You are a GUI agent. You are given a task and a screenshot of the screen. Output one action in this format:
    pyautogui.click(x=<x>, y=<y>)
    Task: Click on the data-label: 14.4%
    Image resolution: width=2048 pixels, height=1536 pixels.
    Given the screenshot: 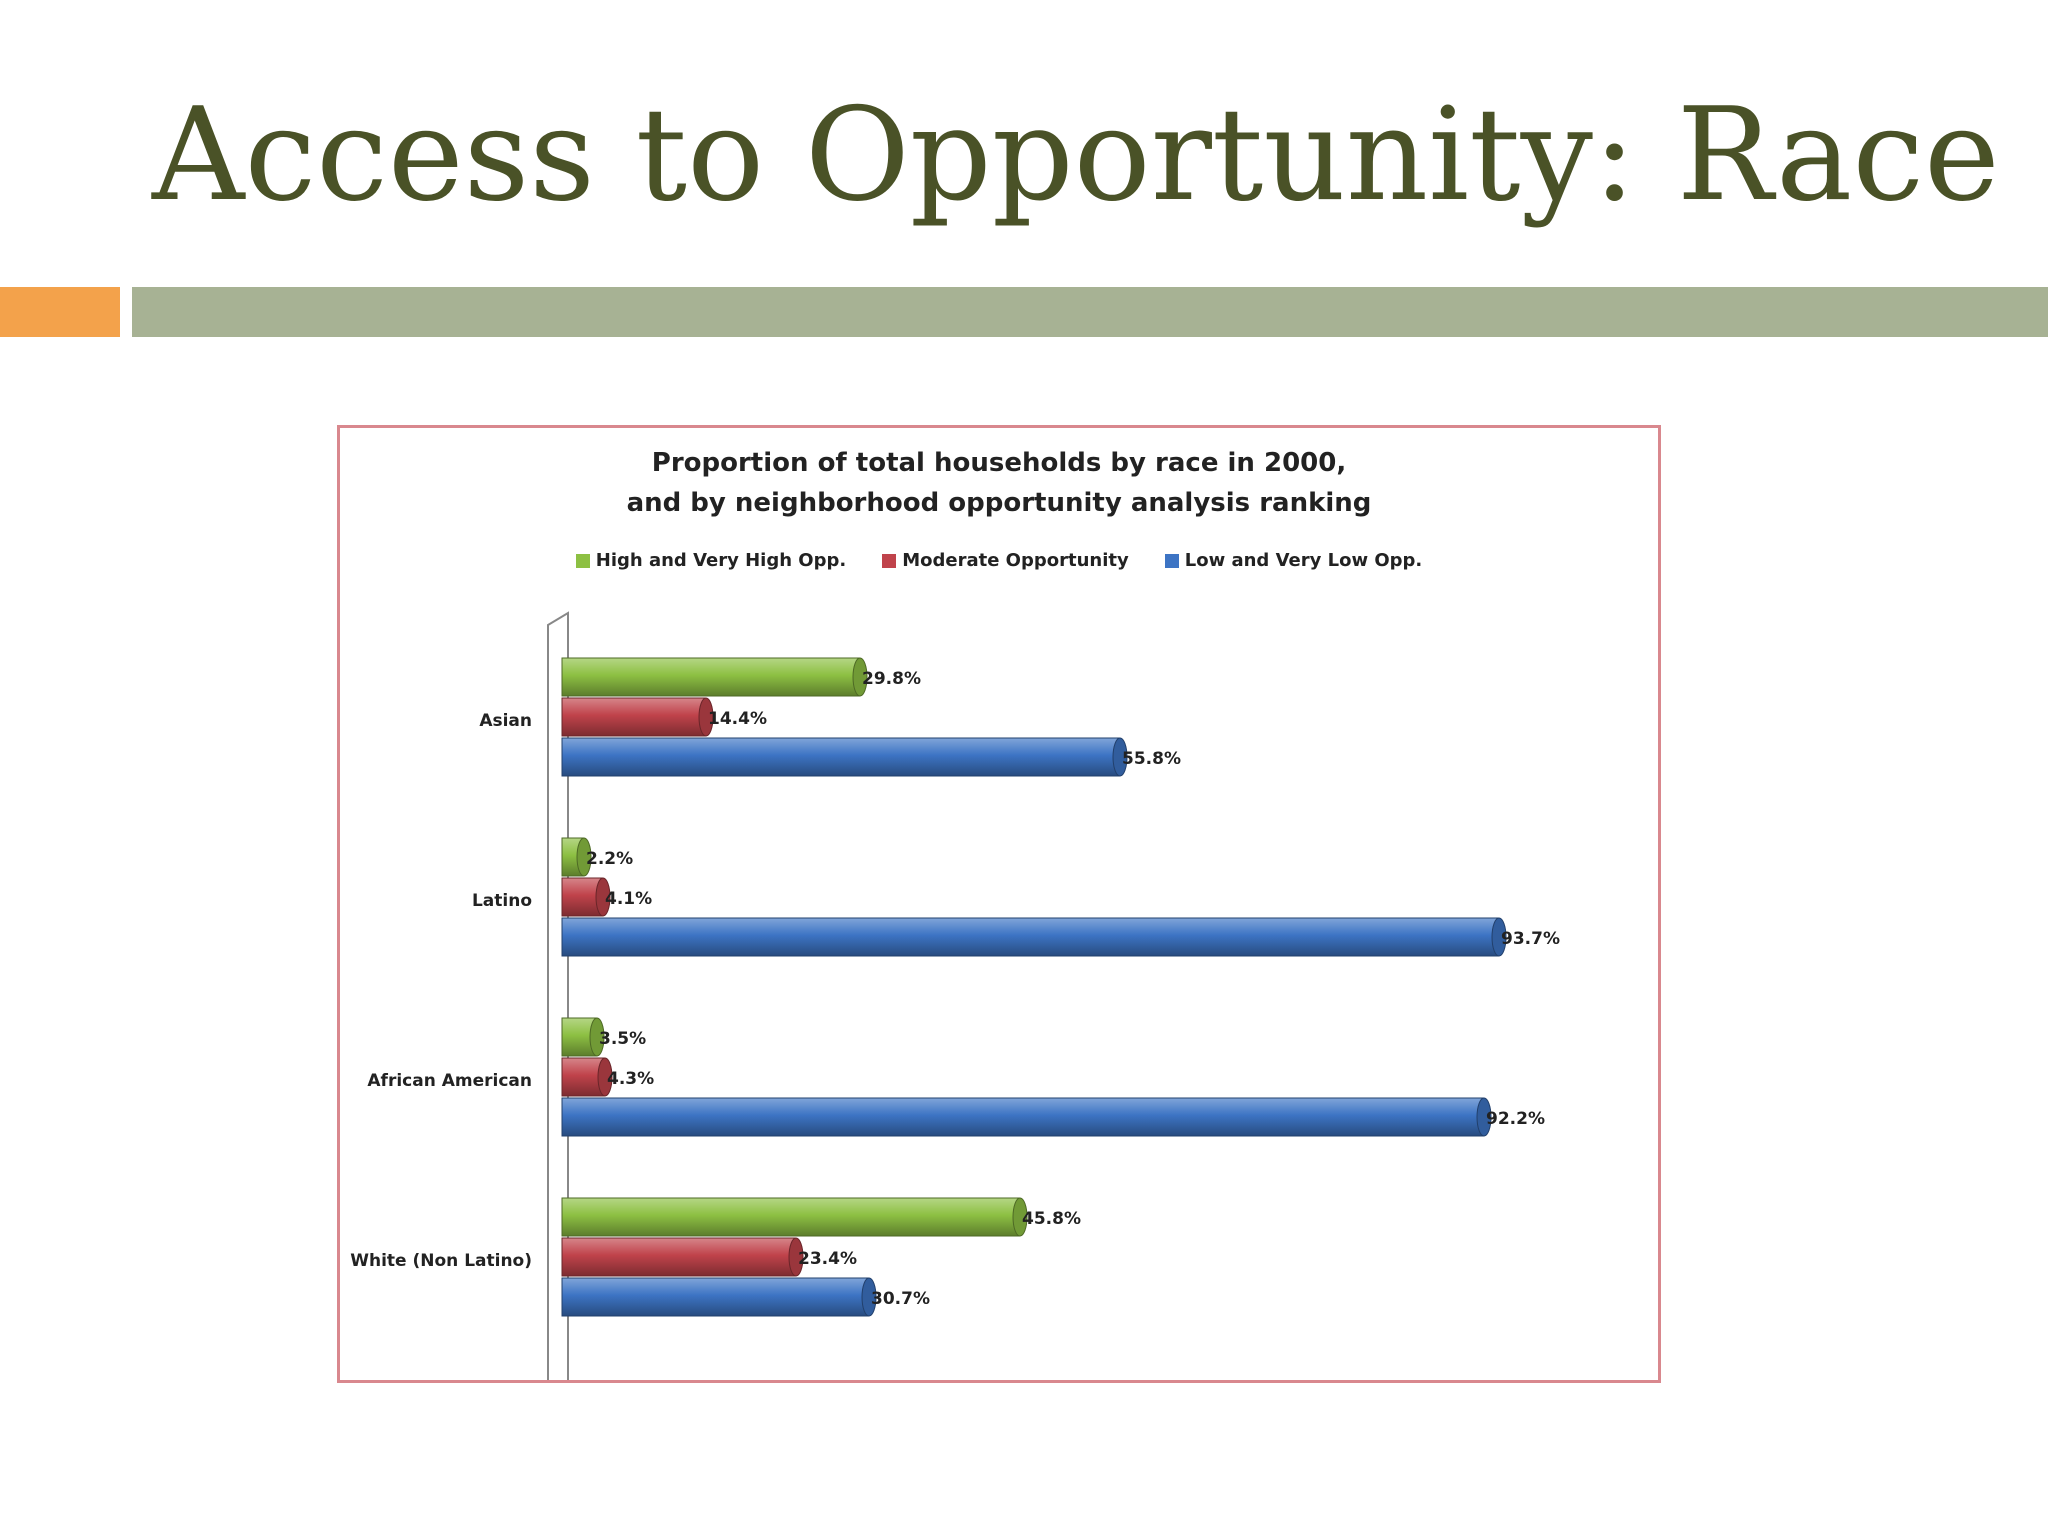 What is the action you would take?
    pyautogui.click(x=737, y=719)
    